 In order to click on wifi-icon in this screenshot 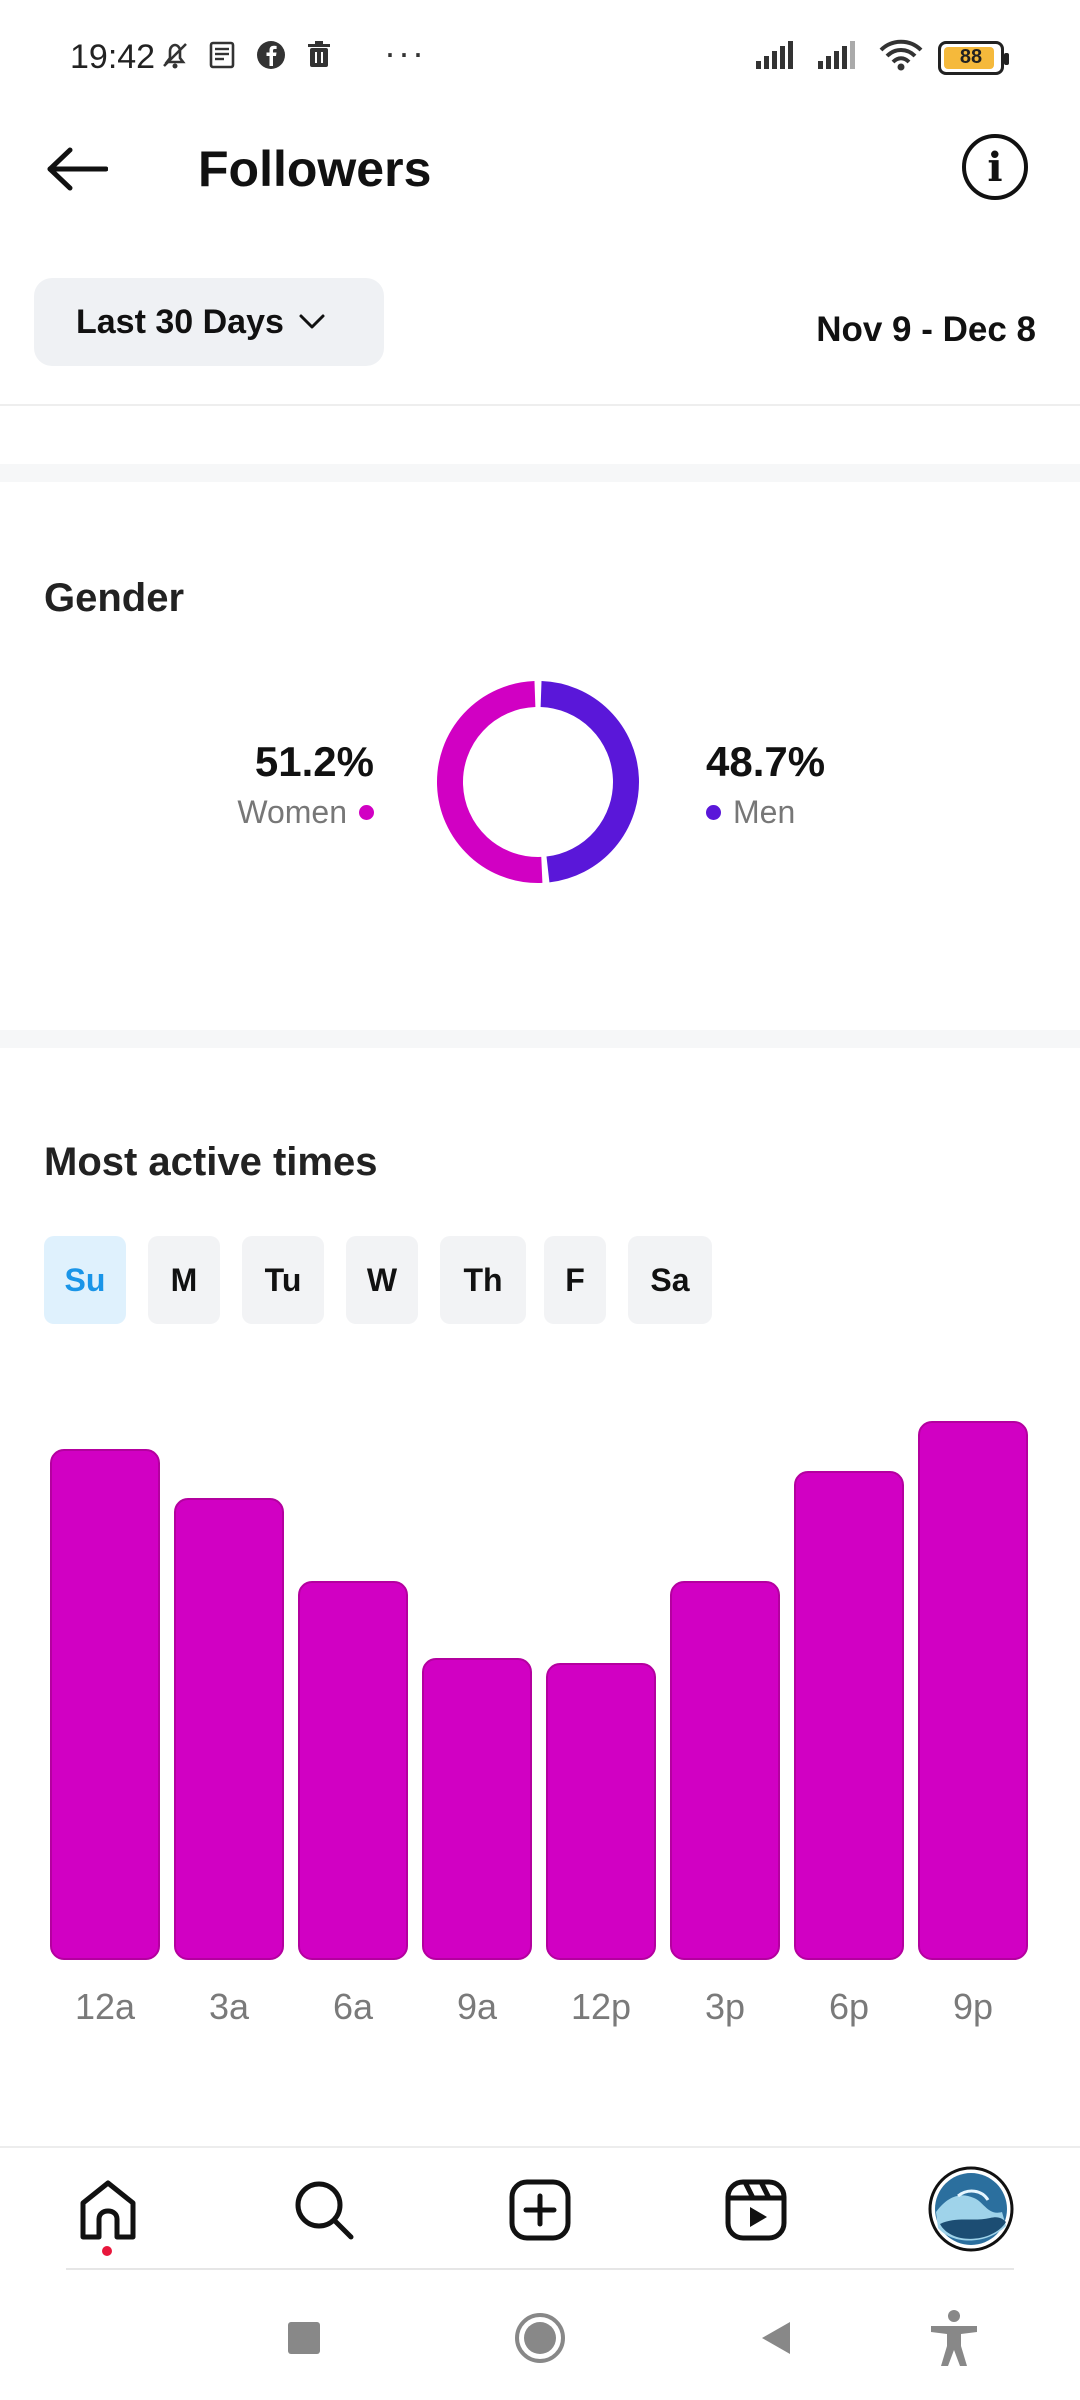, I will do `click(901, 57)`.